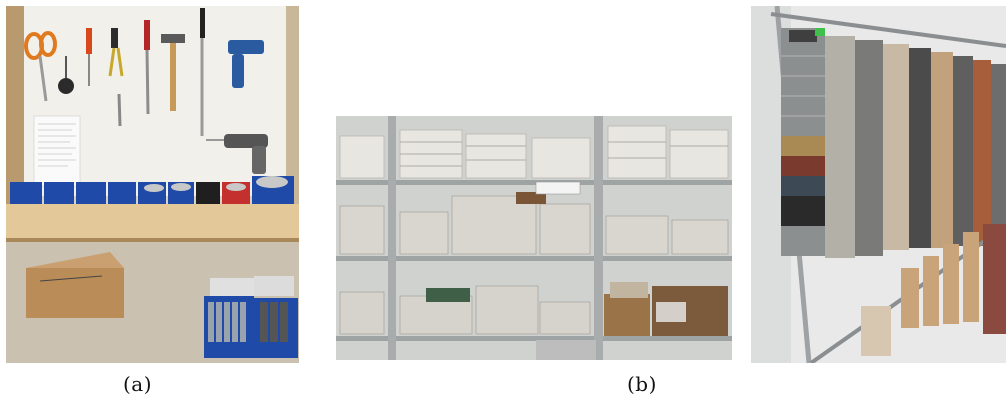 The image size is (1006, 403). Describe the element at coordinates (138, 384) in the screenshot. I see `caption-a: (a)` at that location.